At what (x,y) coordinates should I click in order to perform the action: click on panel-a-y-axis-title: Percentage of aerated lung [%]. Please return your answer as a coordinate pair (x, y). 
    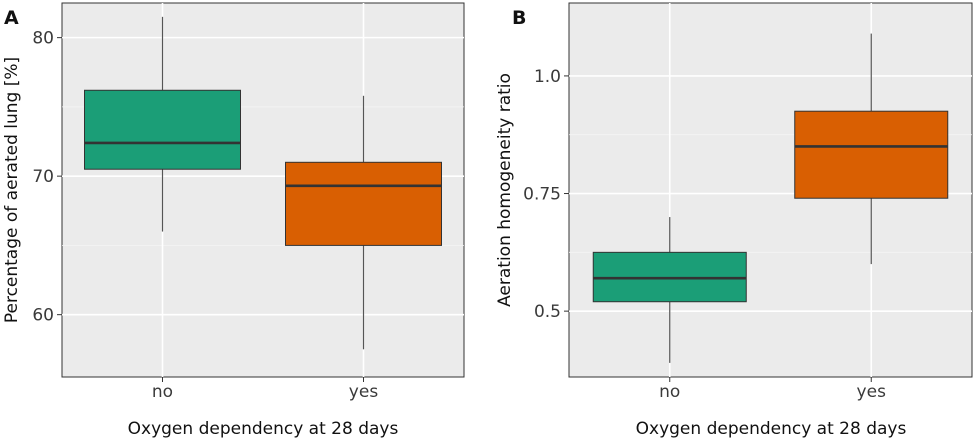
    Looking at the image, I should click on (12, 190).